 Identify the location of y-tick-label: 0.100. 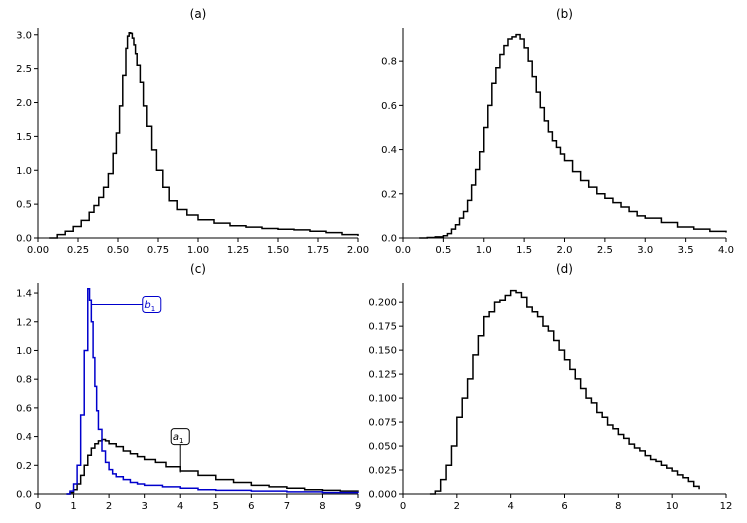
(382, 399).